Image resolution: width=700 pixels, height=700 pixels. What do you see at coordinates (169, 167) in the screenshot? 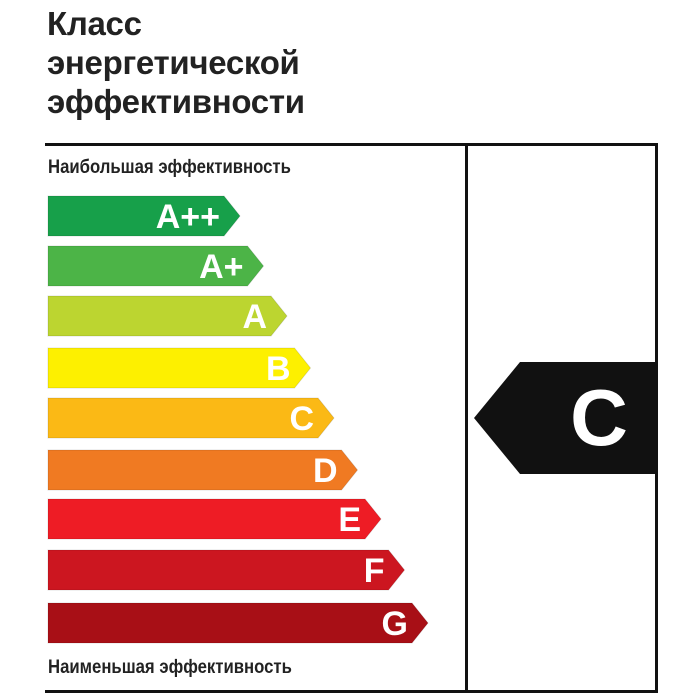
I see `most-efficient-caption: Наибольшая эффективность` at bounding box center [169, 167].